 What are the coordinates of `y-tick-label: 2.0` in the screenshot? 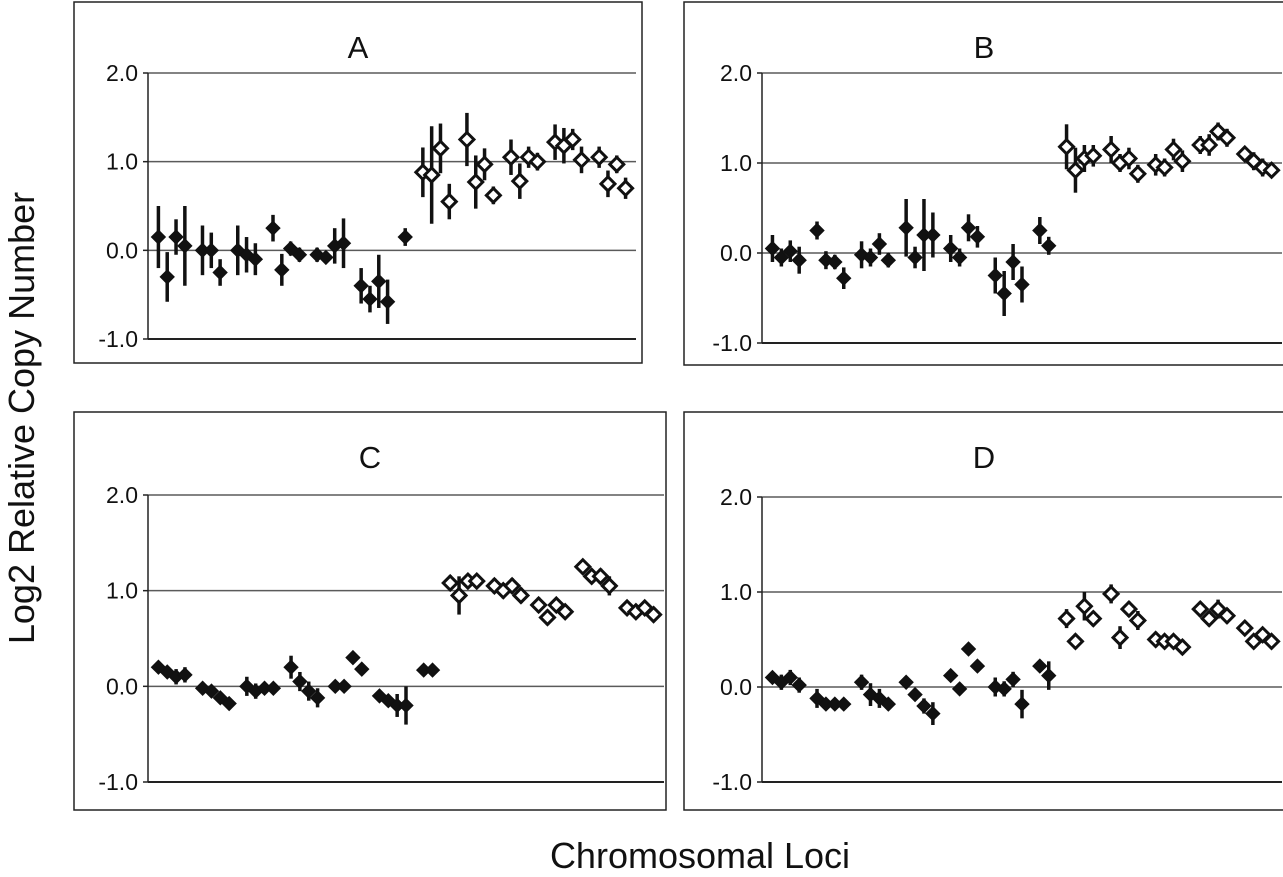 It's located at (122, 495).